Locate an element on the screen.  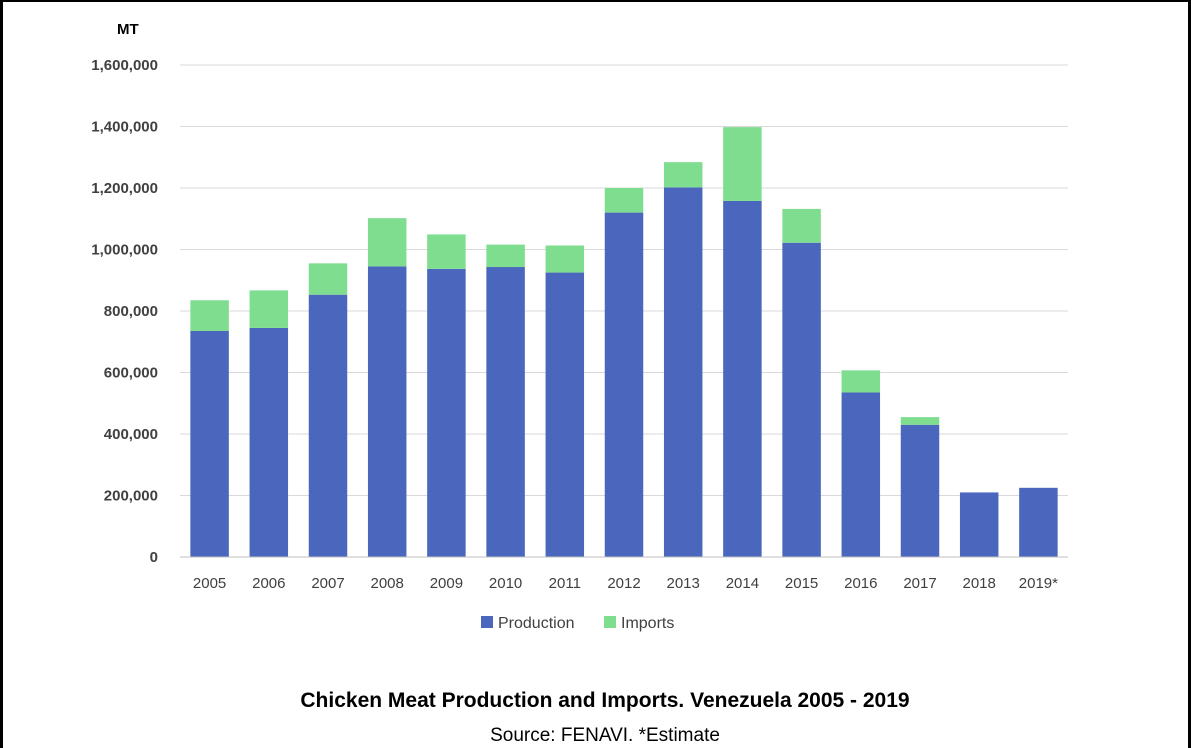
bar-production-2014 is located at coordinates (742, 379).